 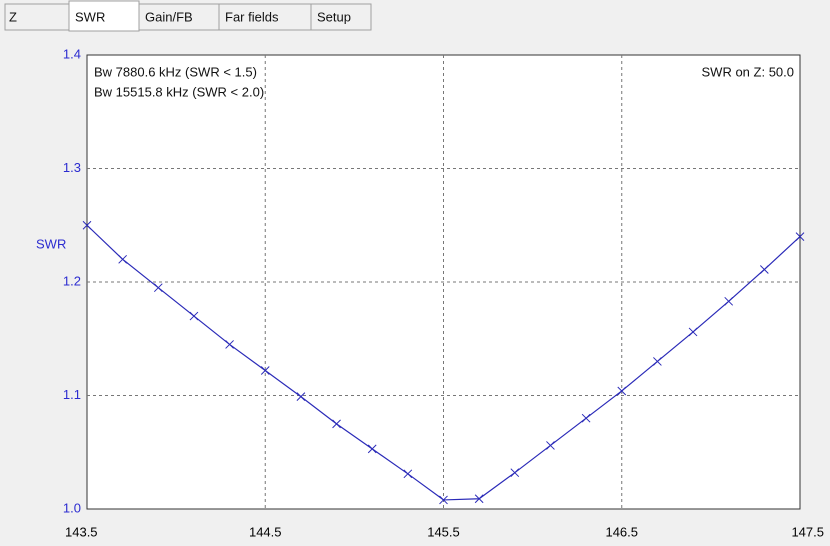 I want to click on annotation: Bw 15515.8 kHz (SWR < 2.0), so click(x=179, y=91).